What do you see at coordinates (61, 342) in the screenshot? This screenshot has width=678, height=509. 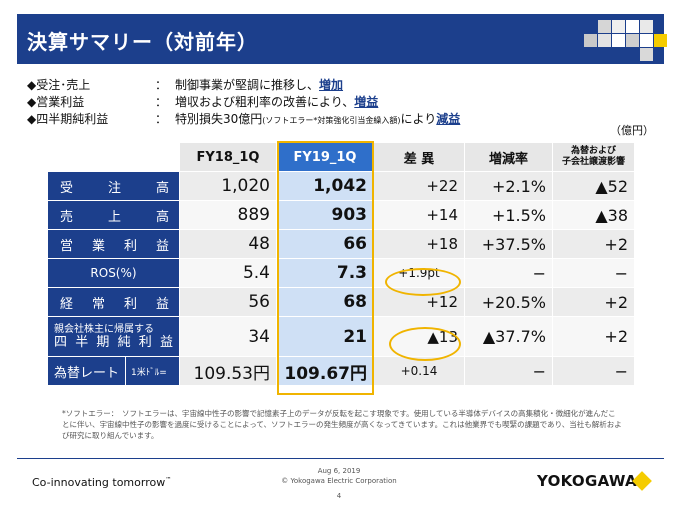 I see `row-label-char: 四` at bounding box center [61, 342].